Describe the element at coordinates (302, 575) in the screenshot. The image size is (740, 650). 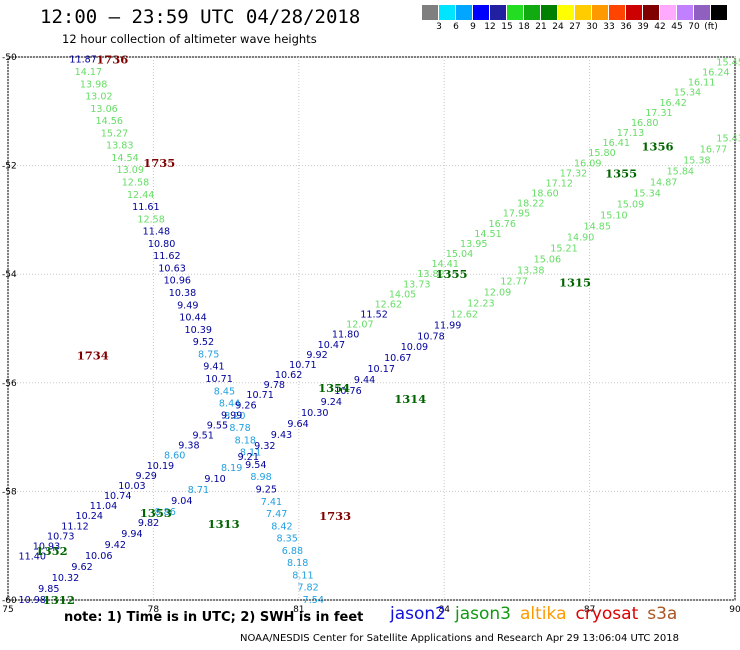
I see `swh-value: 8.11` at that location.